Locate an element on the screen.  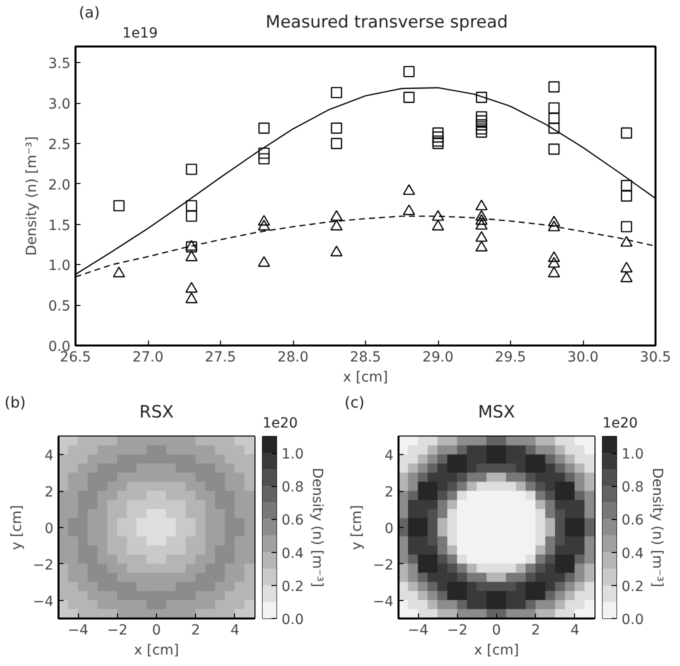
x-tick-label: 28.0 is located at coordinates (293, 358).